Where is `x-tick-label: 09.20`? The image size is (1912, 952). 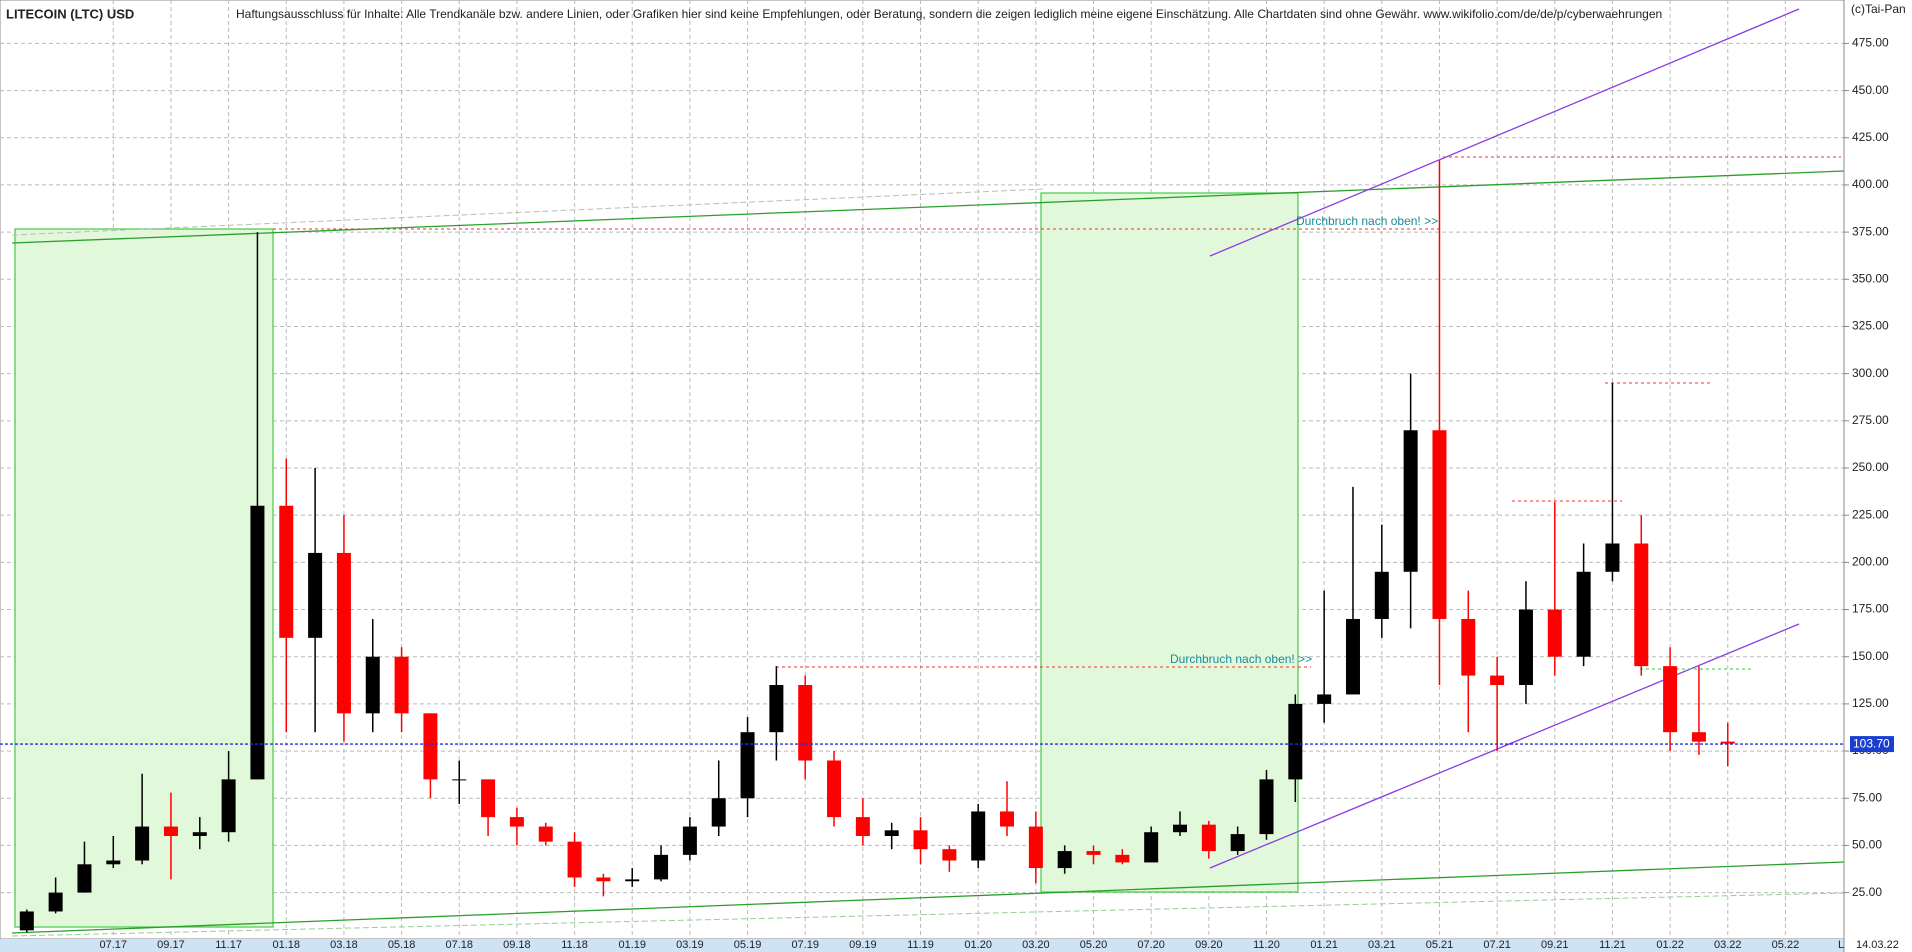
x-tick-label: 09.20 is located at coordinates (1209, 945).